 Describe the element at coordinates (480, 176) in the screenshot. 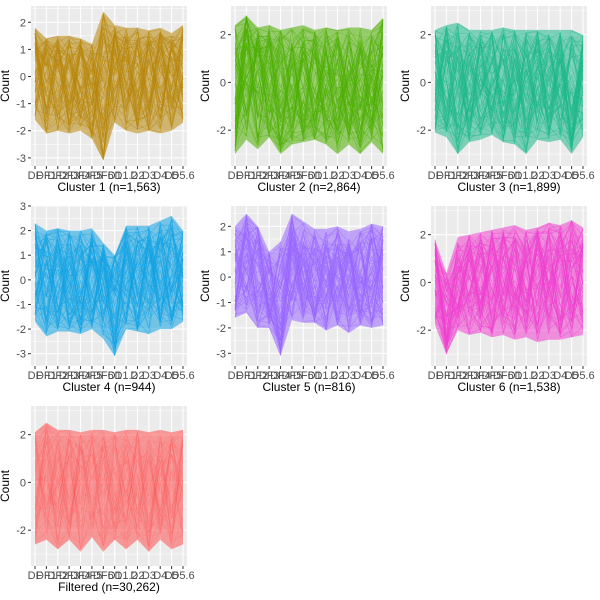

I see `x-tick-label: DF4` at that location.